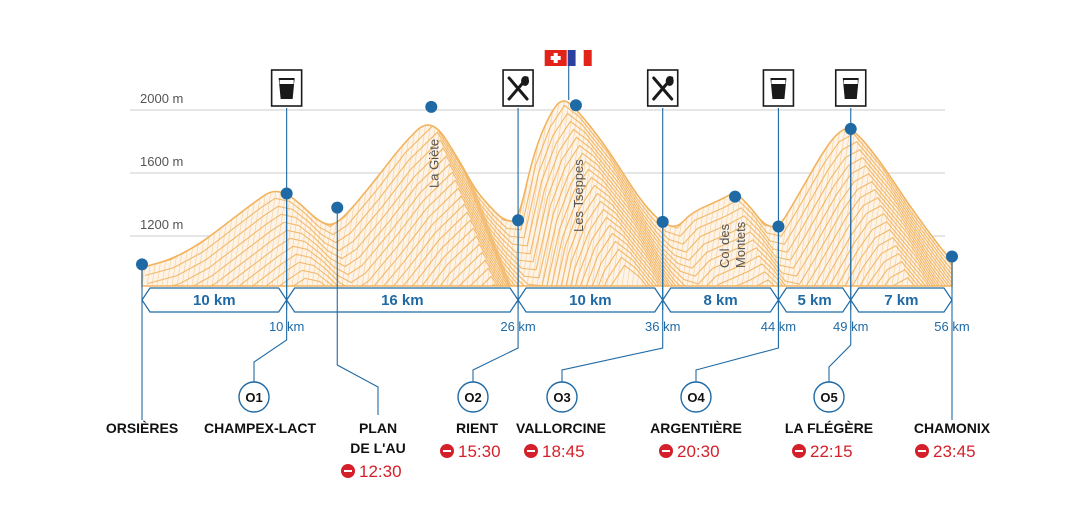 The width and height of the screenshot is (1070, 528). I want to click on swiss-french-flag-icon, so click(568, 58).